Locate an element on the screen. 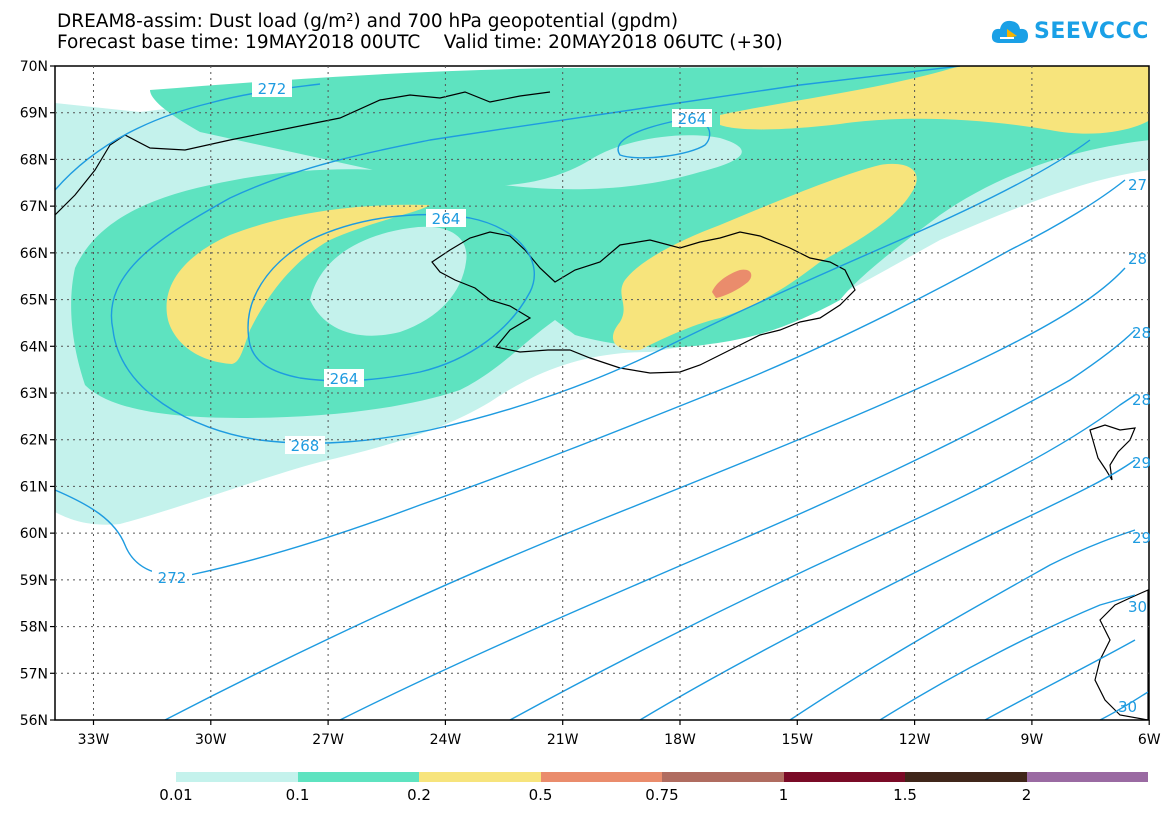 The image size is (1175, 815). longitude-label: 9W is located at coordinates (1032, 740).